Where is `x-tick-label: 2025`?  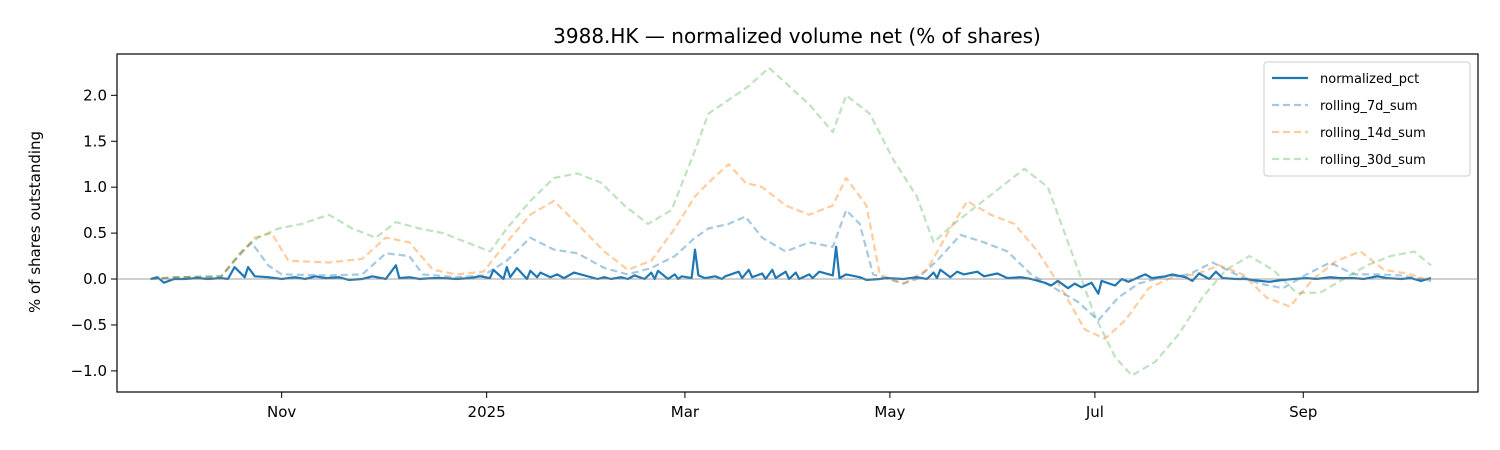
x-tick-label: 2025 is located at coordinates (487, 412).